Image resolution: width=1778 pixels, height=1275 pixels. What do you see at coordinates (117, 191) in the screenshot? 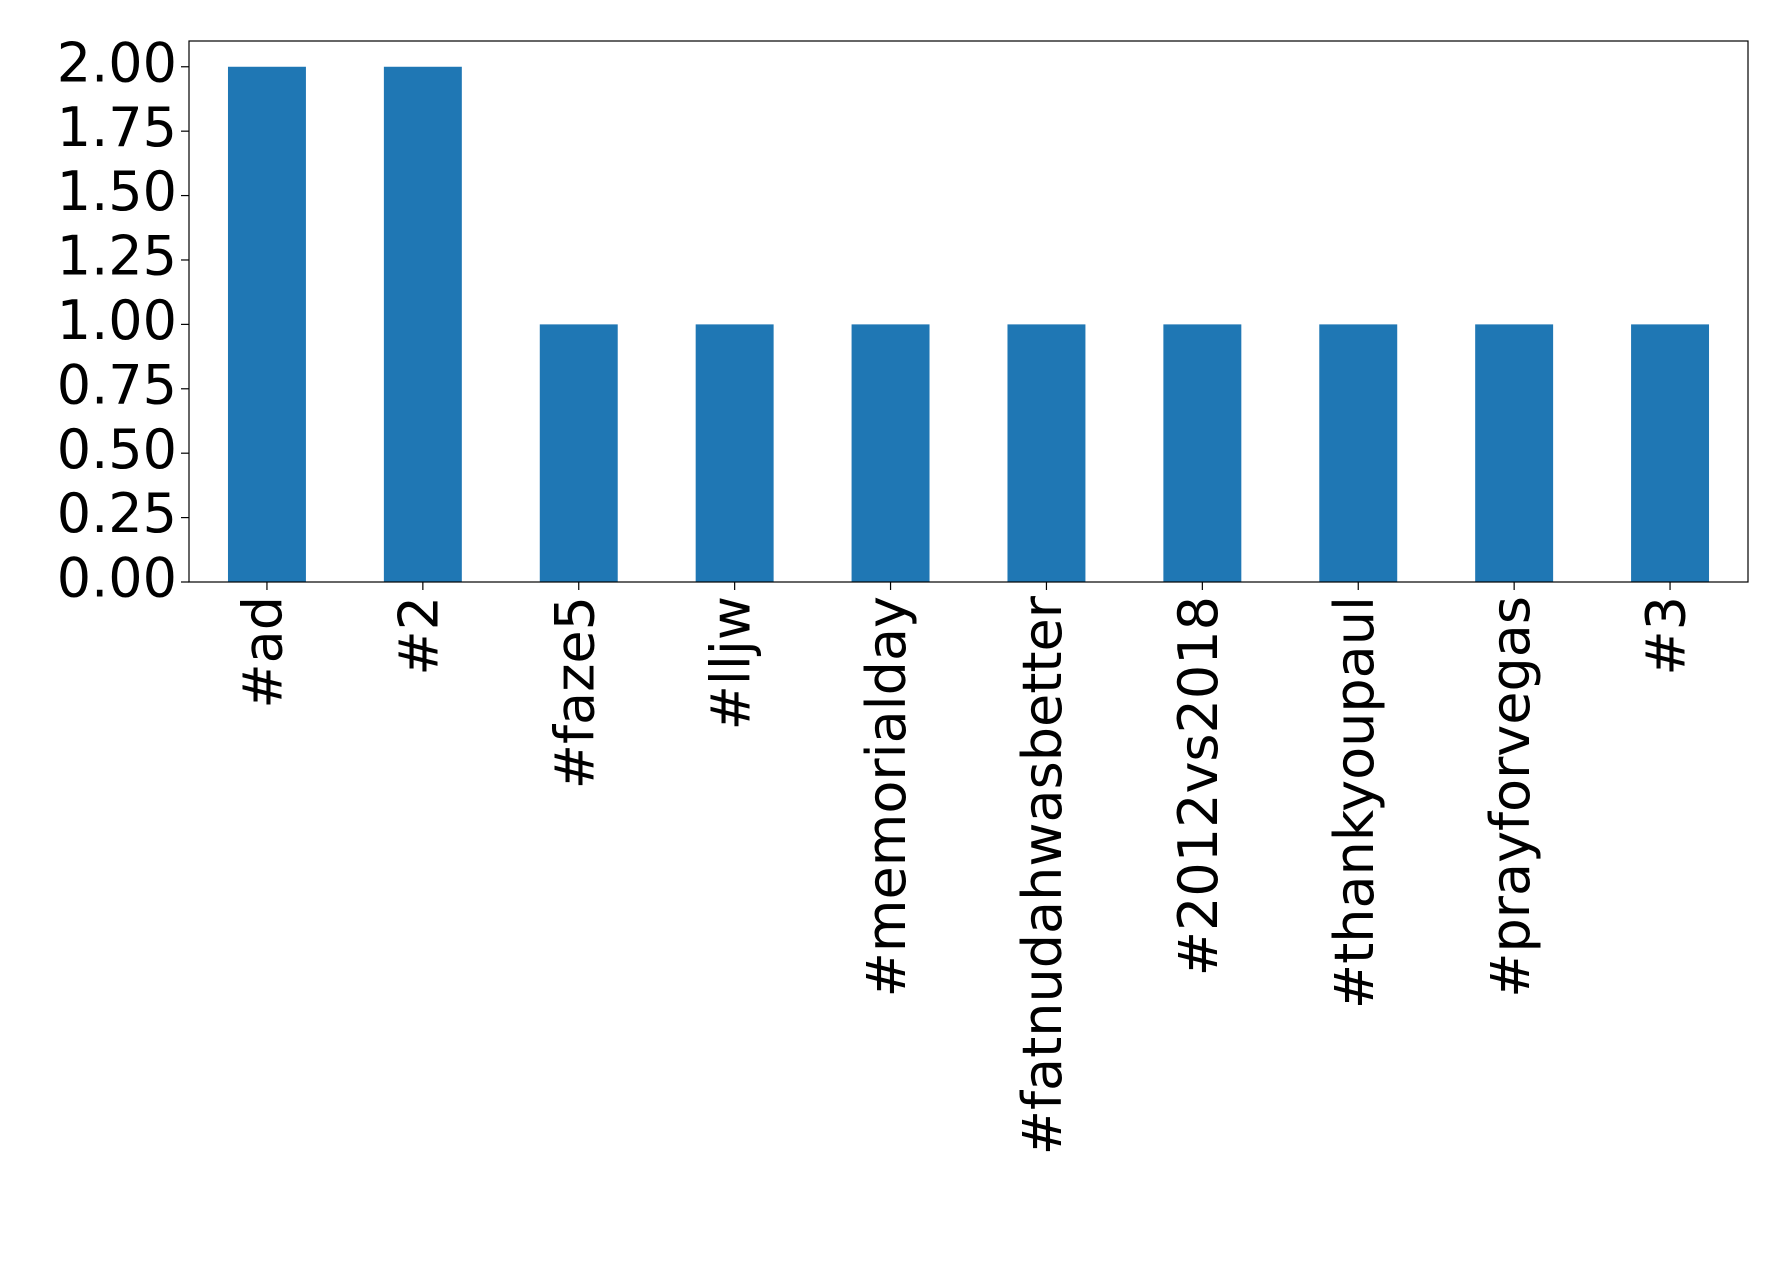
I see `y-tick-label: 1.50` at bounding box center [117, 191].